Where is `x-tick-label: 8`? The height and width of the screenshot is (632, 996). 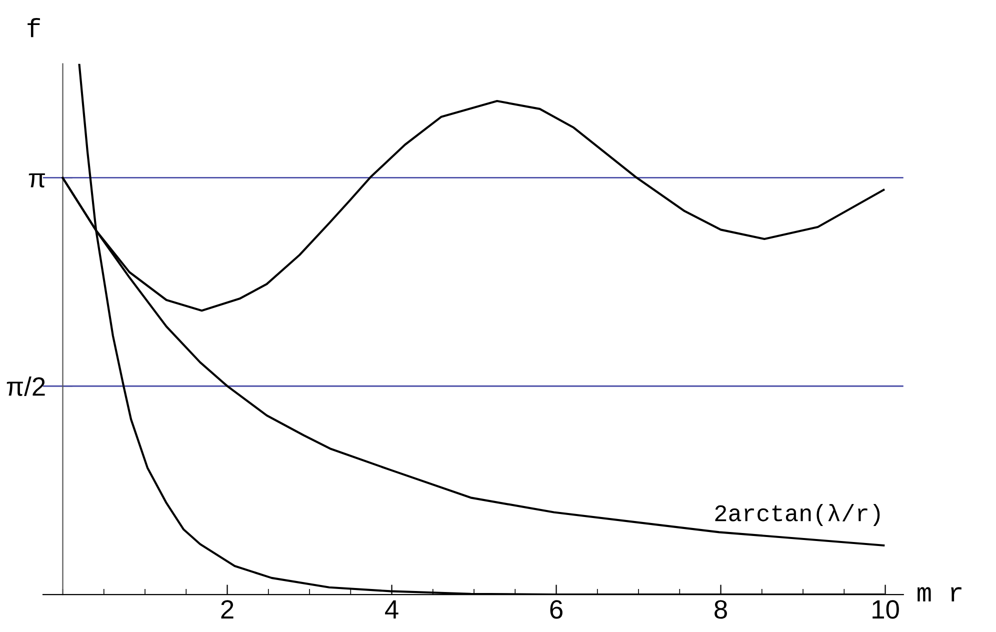 x-tick-label: 8 is located at coordinates (720, 609).